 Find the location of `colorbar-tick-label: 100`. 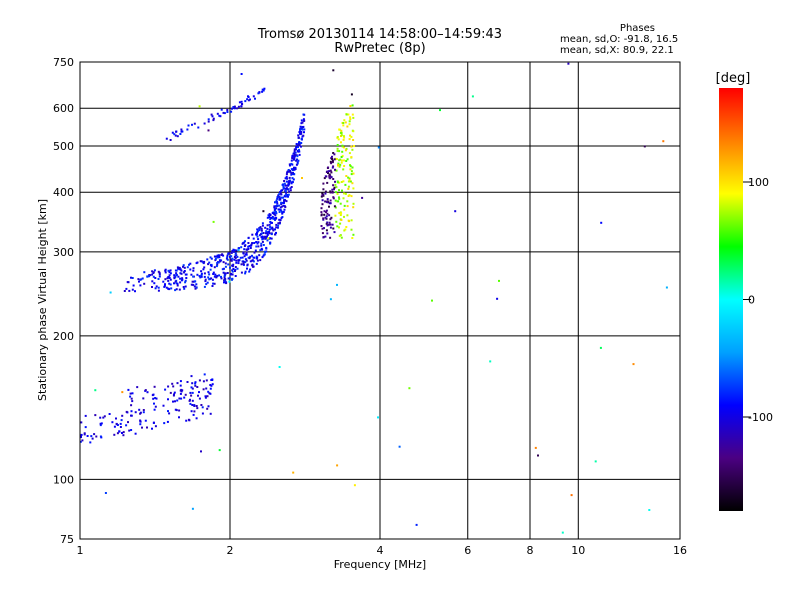

colorbar-tick-label: 100 is located at coordinates (758, 182).